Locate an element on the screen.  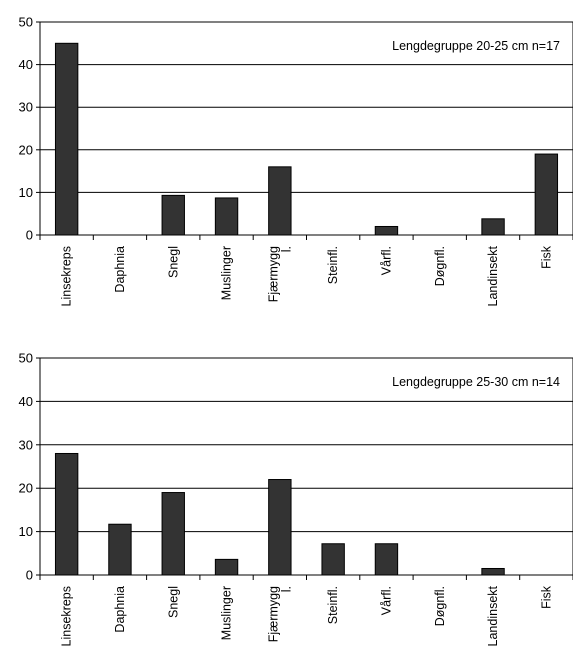
bar-fisk is located at coordinates (546, 194).